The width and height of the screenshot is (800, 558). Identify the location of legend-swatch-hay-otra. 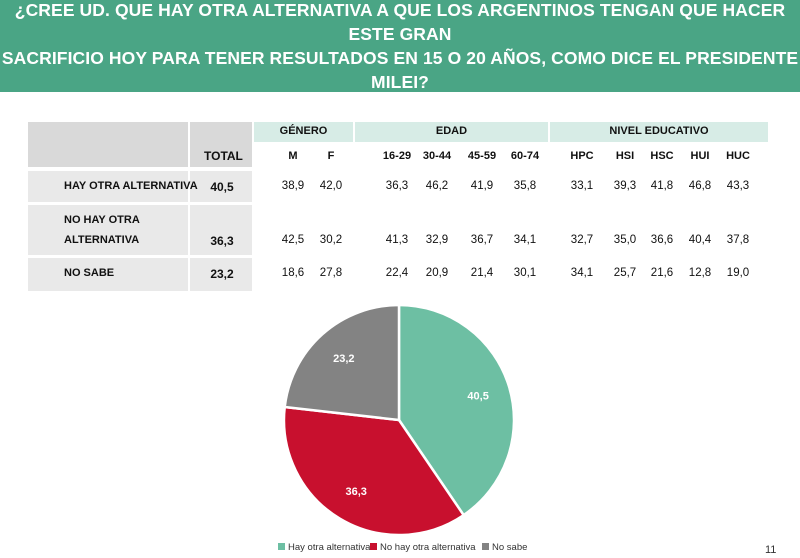
(281, 546).